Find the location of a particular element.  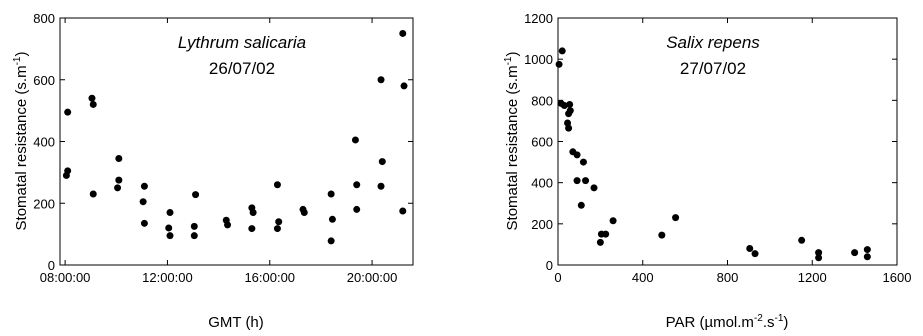

right-y-title-close: ) is located at coordinates (512, 54).